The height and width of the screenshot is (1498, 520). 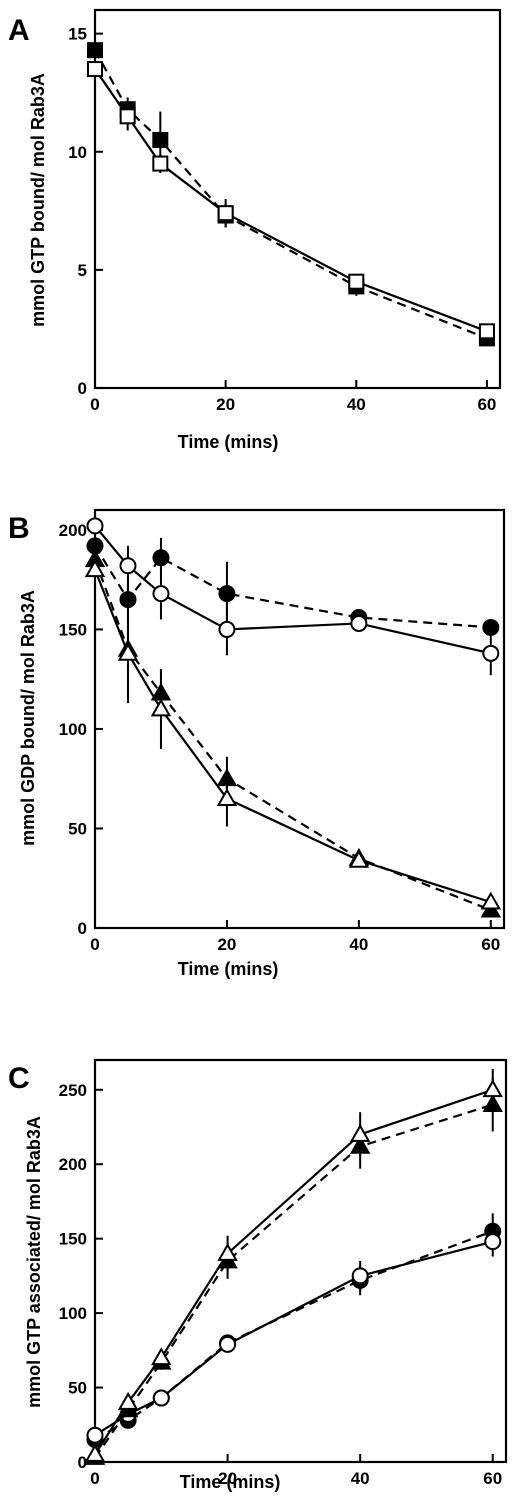 I want to click on y-tick-label: 10, so click(x=77, y=152).